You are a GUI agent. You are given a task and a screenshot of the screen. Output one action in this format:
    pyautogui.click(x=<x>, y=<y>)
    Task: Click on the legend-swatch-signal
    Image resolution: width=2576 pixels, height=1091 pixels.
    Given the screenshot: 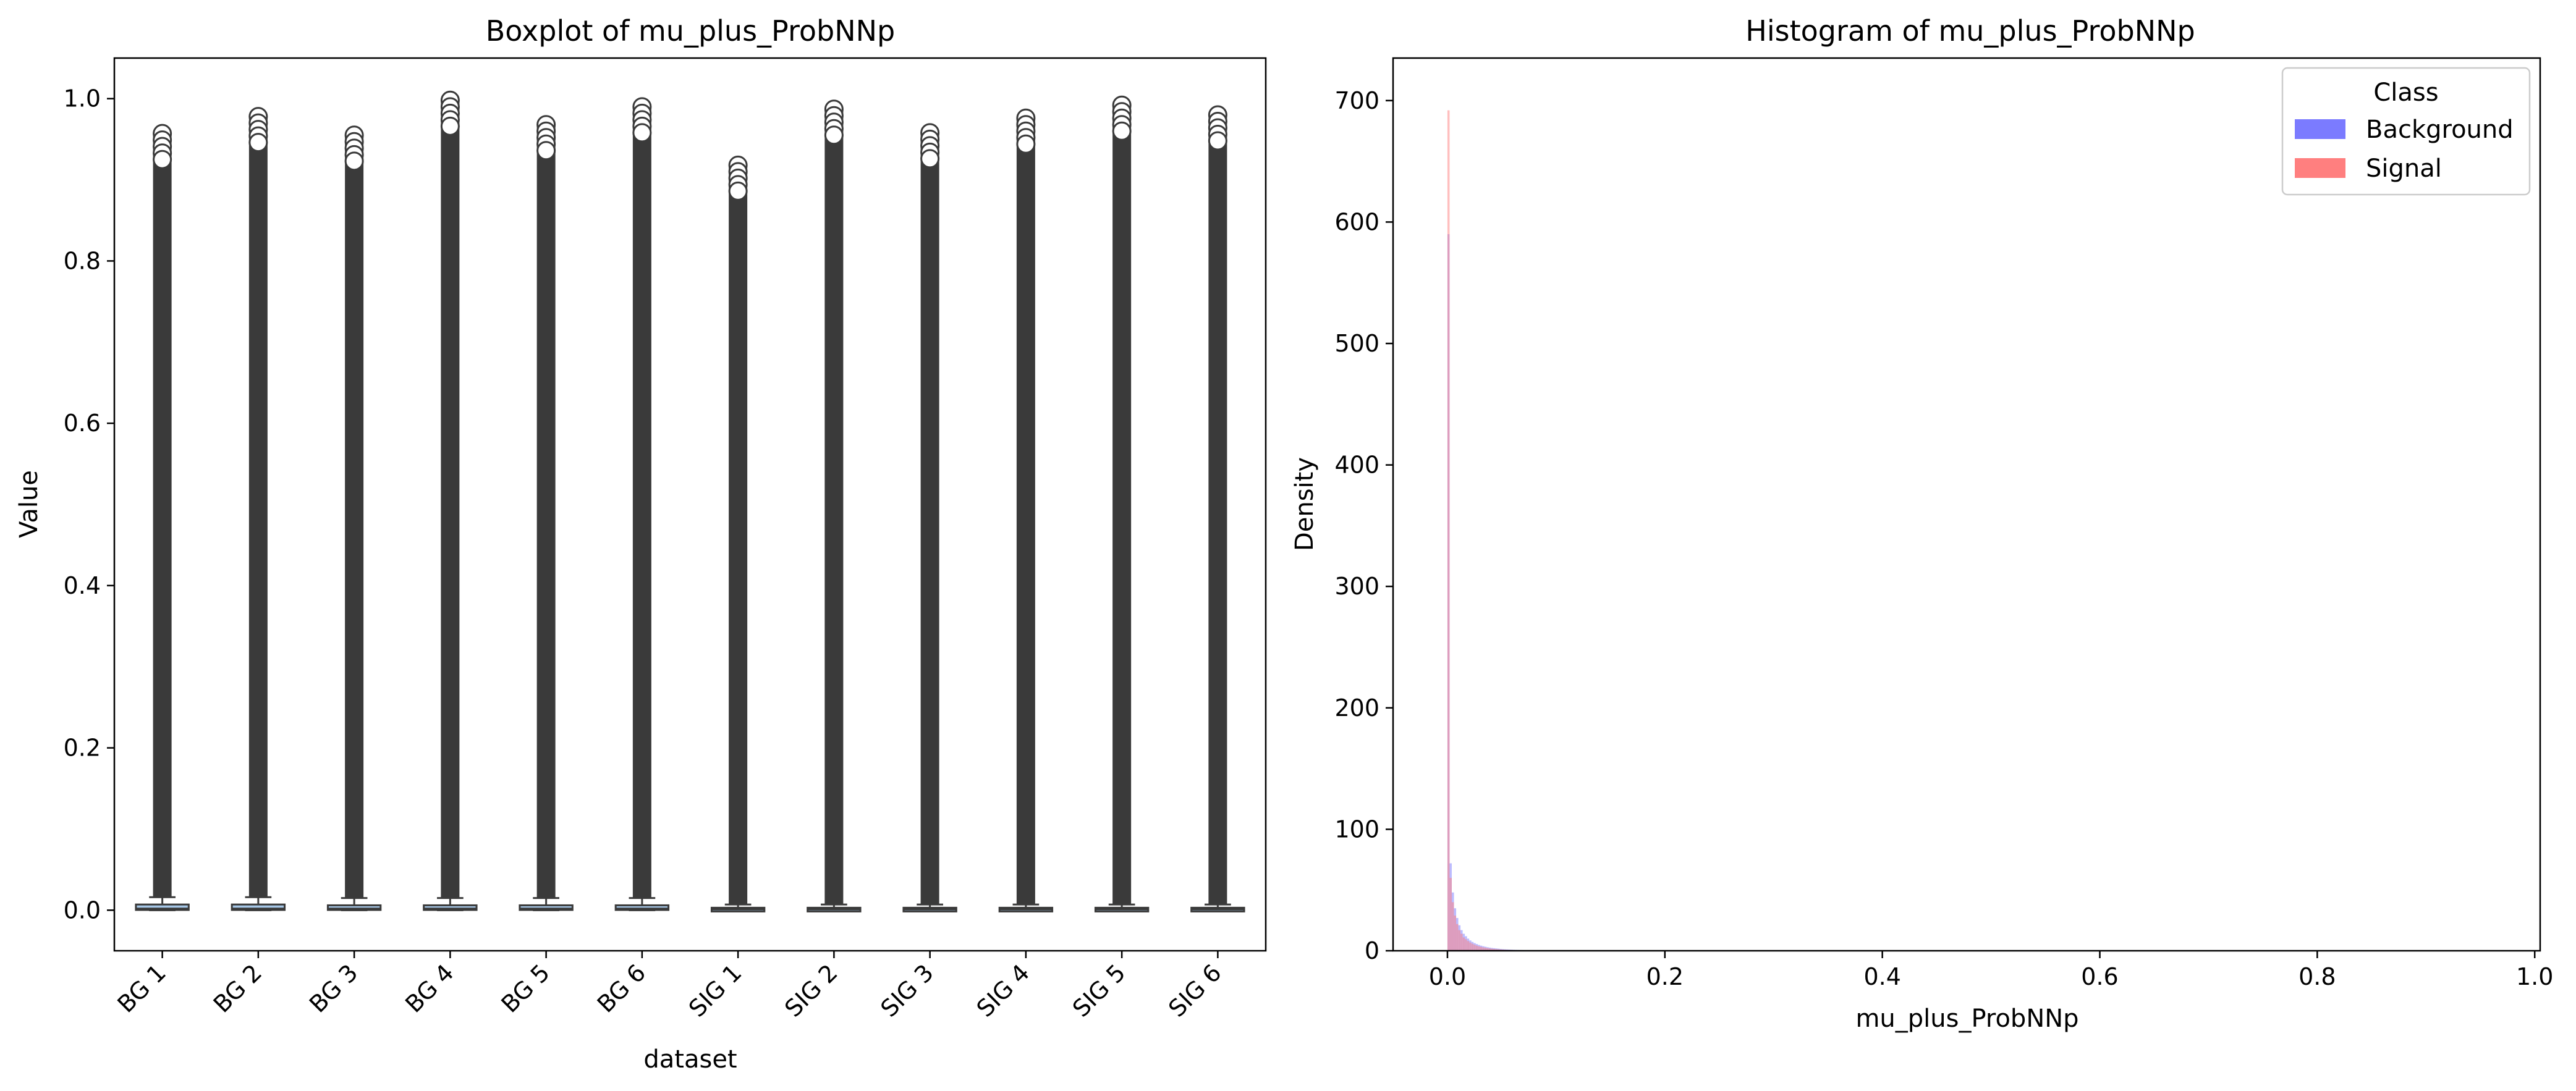 What is the action you would take?
    pyautogui.click(x=2320, y=168)
    